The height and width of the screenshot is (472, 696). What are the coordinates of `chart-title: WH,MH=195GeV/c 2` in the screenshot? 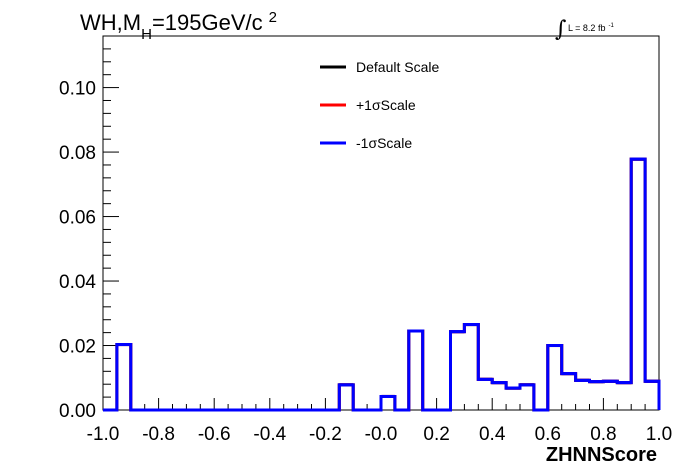 It's located at (178, 26).